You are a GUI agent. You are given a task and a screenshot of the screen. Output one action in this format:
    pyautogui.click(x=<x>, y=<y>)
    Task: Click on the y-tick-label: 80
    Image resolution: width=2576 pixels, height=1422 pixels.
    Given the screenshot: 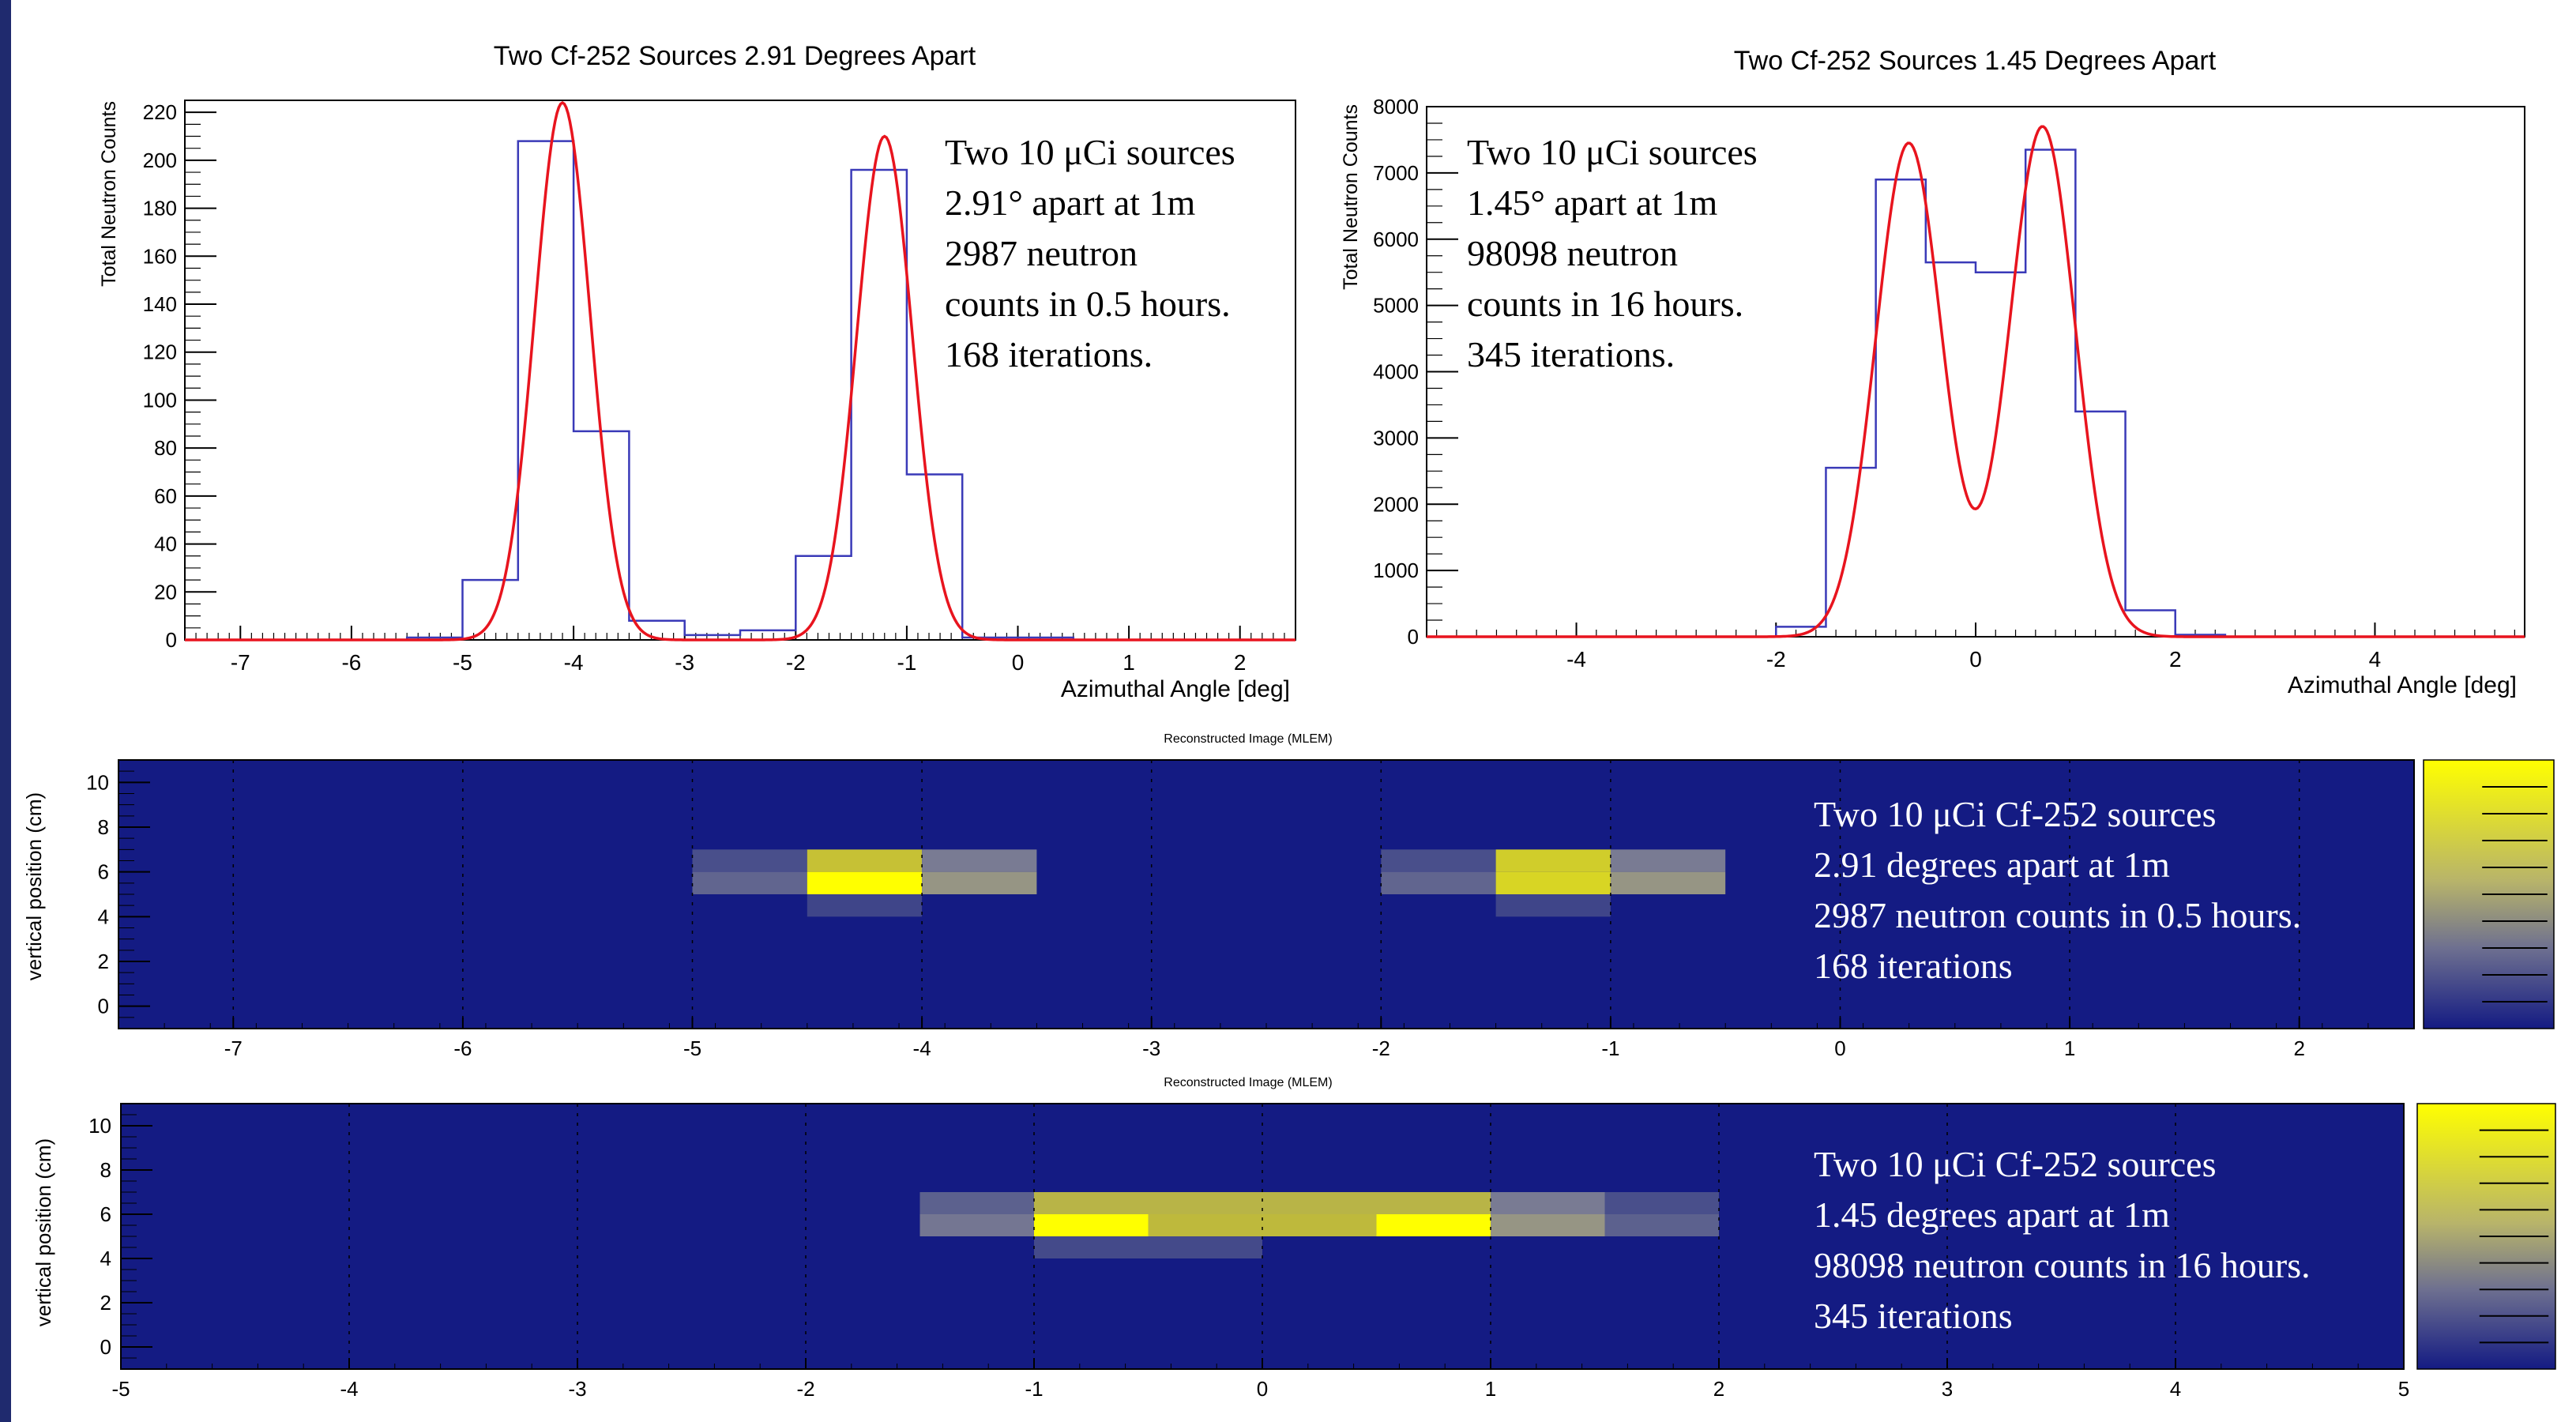 What is the action you would take?
    pyautogui.click(x=166, y=448)
    